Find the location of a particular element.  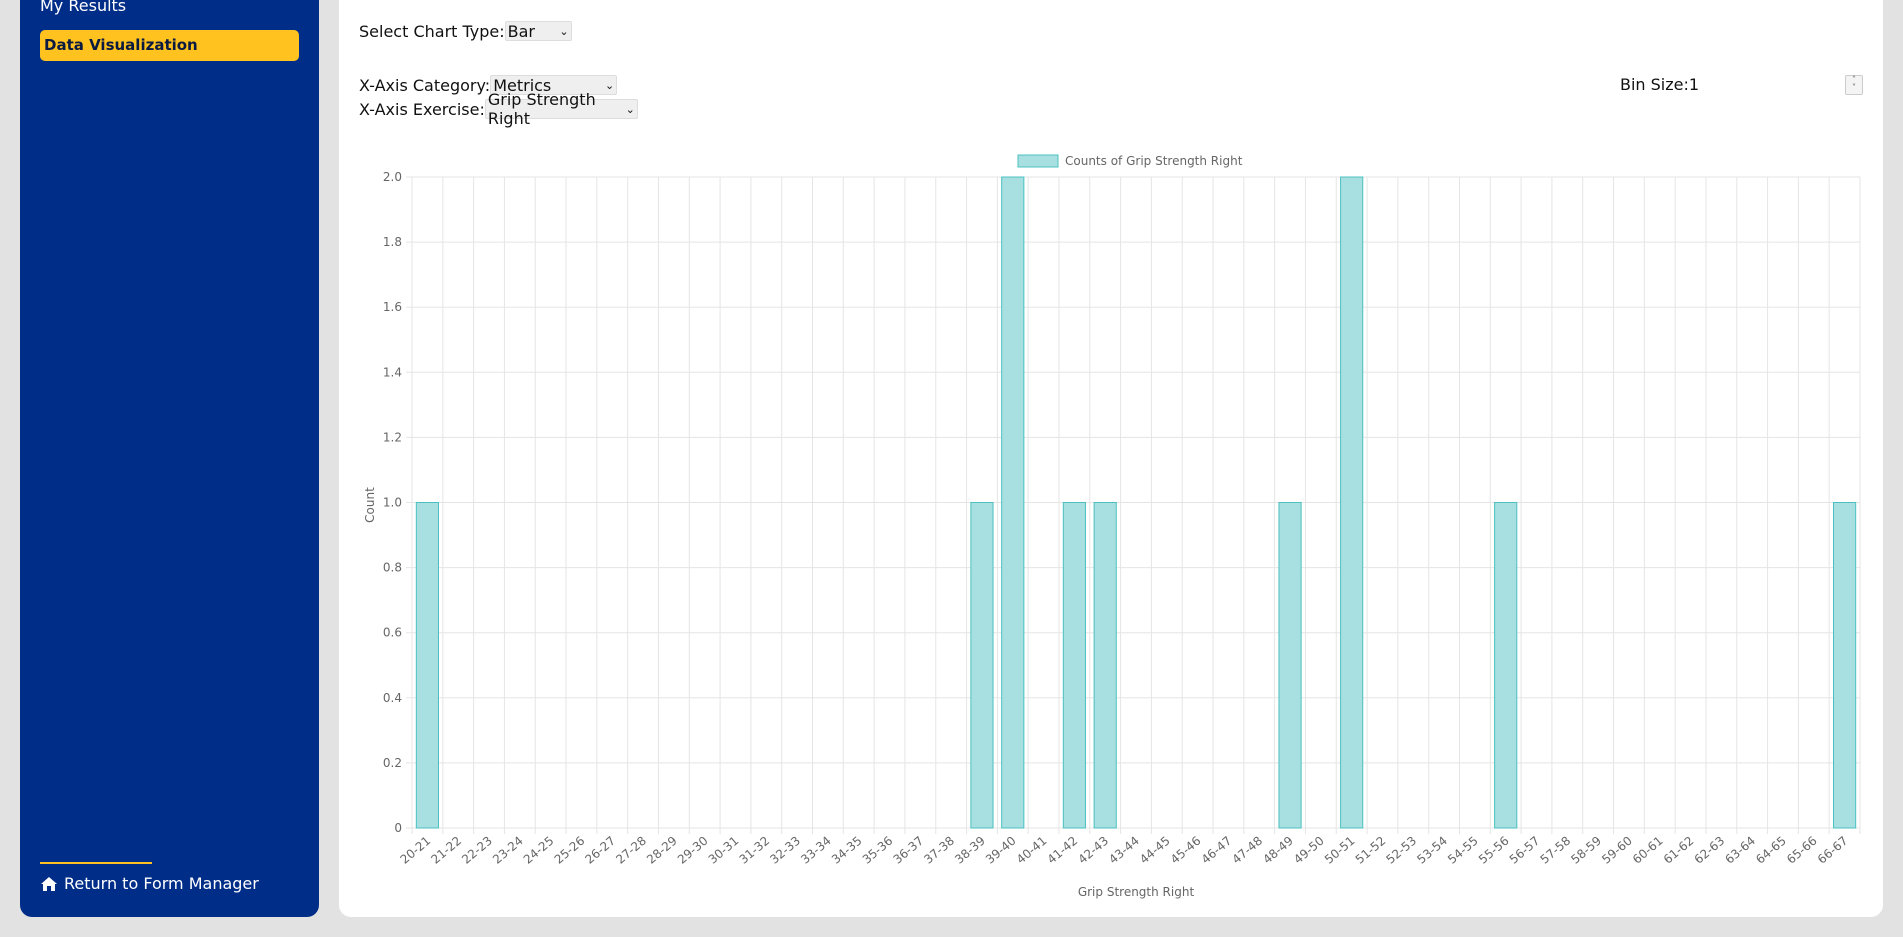

sidebar-item-data-visualization: Data Visualization is located at coordinates (169, 45).